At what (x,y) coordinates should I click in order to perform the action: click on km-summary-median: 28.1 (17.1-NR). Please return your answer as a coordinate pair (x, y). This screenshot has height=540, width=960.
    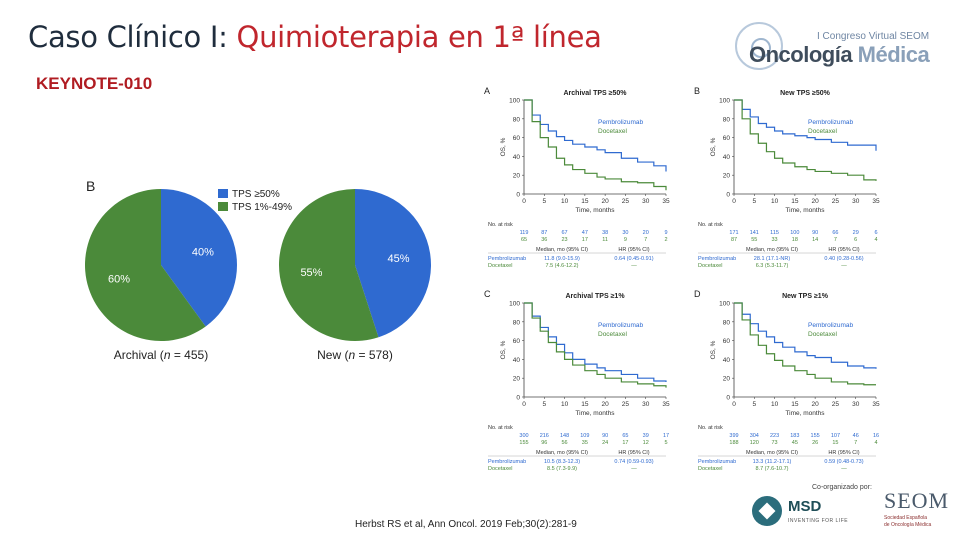
    Looking at the image, I should click on (772, 259).